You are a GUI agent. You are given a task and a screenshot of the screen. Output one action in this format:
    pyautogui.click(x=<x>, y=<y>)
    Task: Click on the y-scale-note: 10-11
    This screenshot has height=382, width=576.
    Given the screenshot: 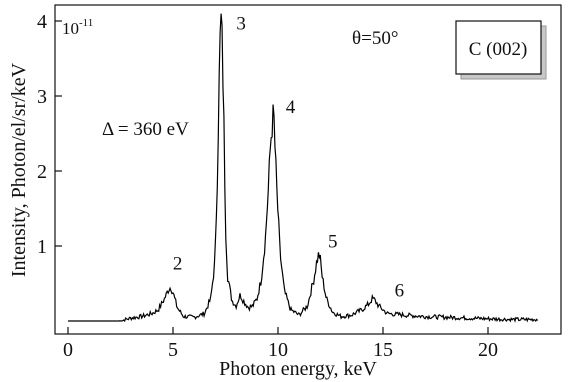 What is the action you would take?
    pyautogui.click(x=77, y=27)
    